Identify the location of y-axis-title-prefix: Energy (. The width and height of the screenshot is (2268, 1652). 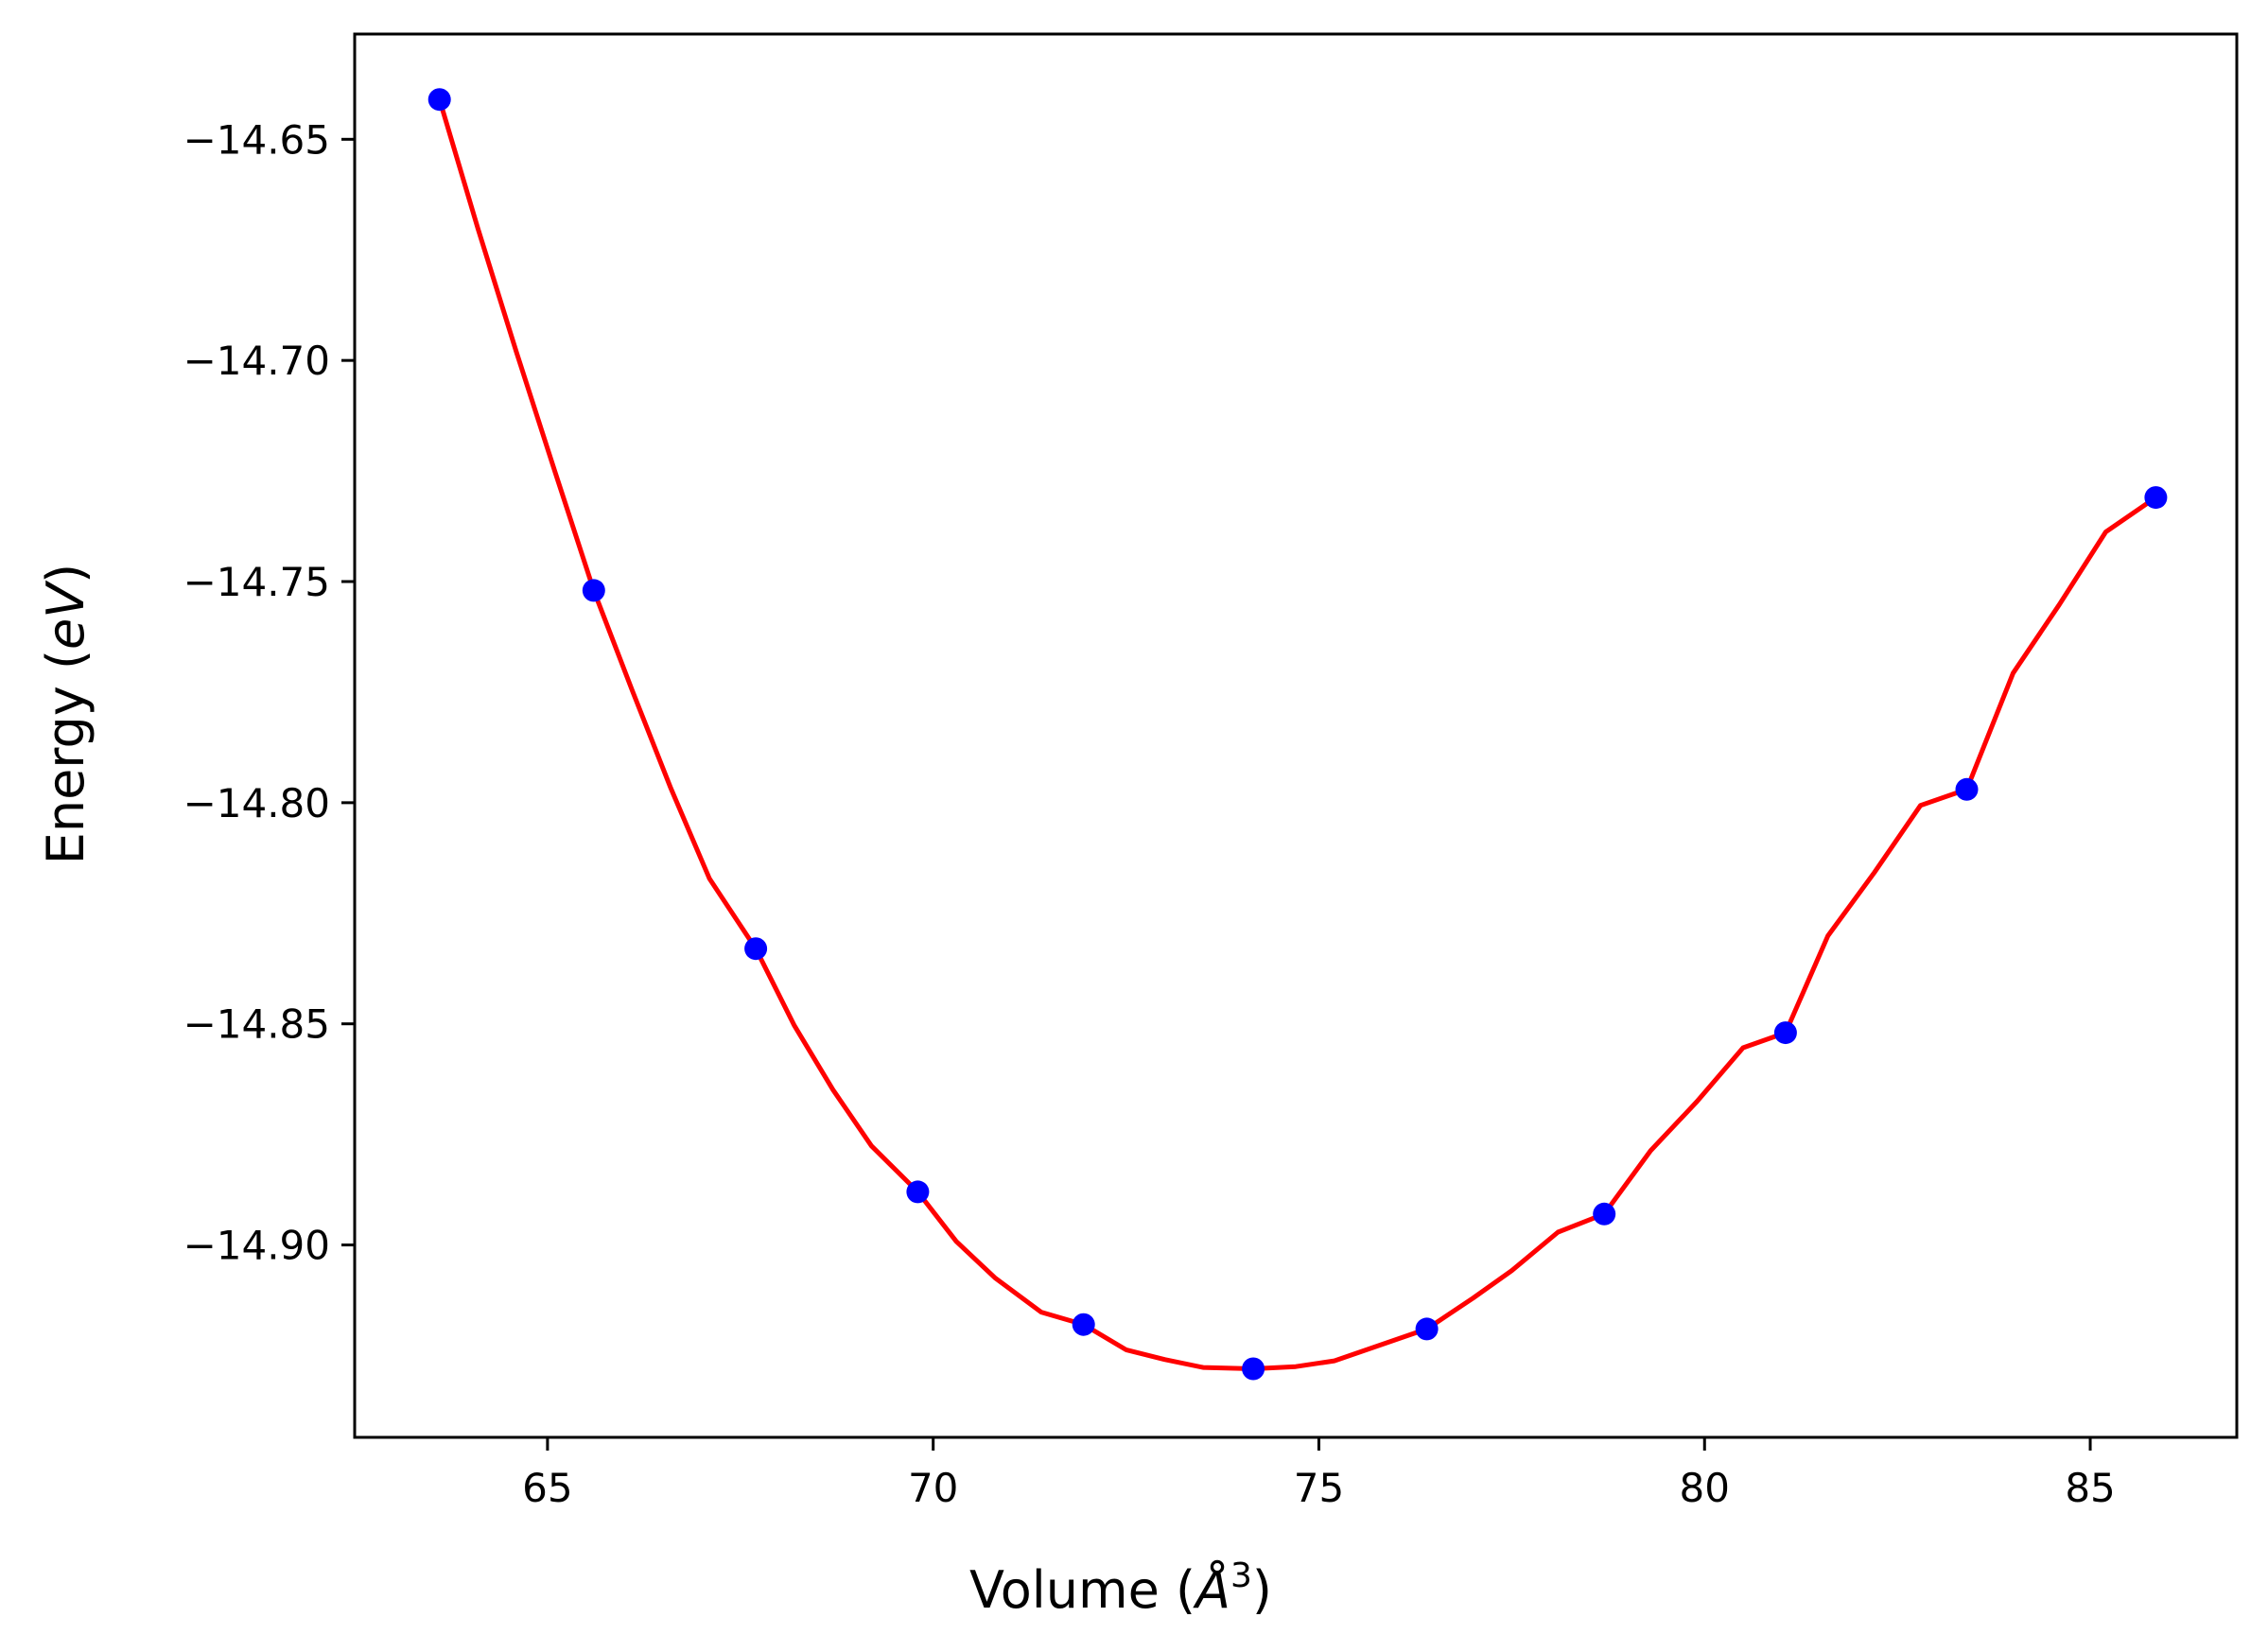
(66, 757).